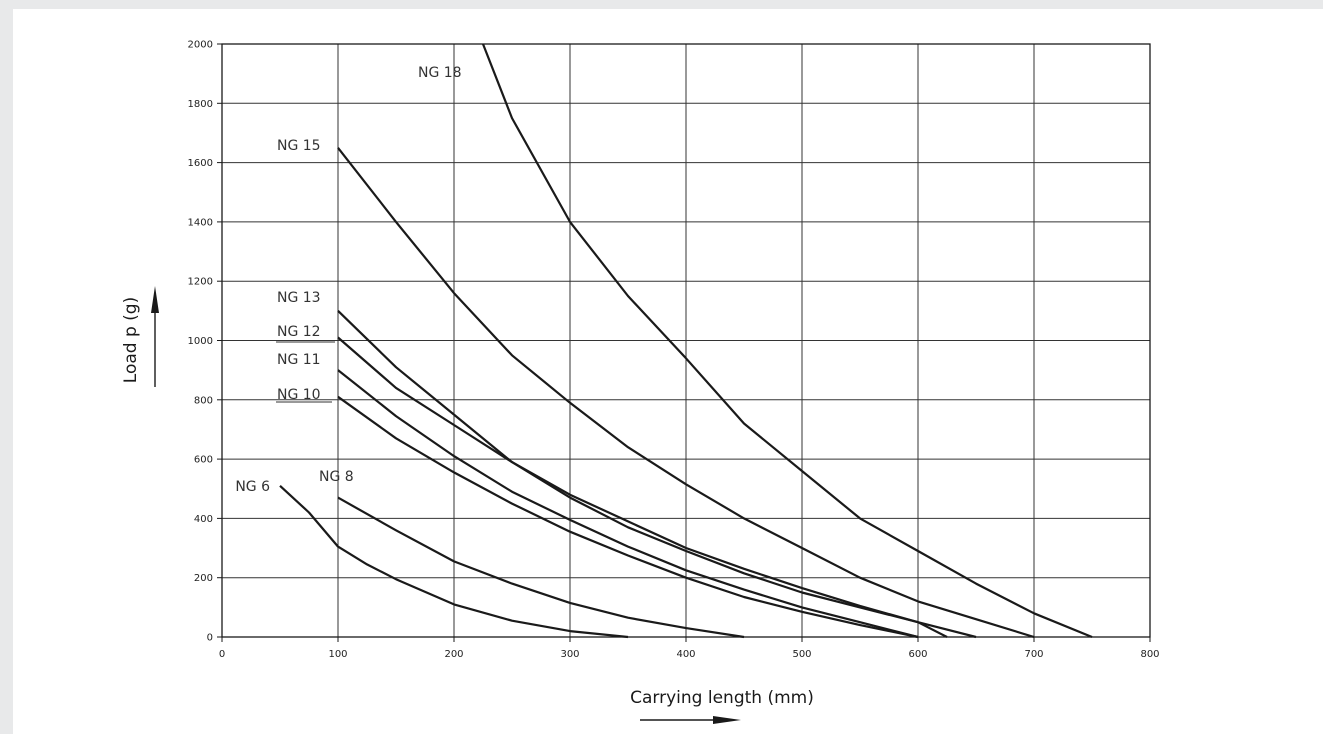  Describe the element at coordinates (210, 638) in the screenshot. I see `y-tick-label: 0` at that location.